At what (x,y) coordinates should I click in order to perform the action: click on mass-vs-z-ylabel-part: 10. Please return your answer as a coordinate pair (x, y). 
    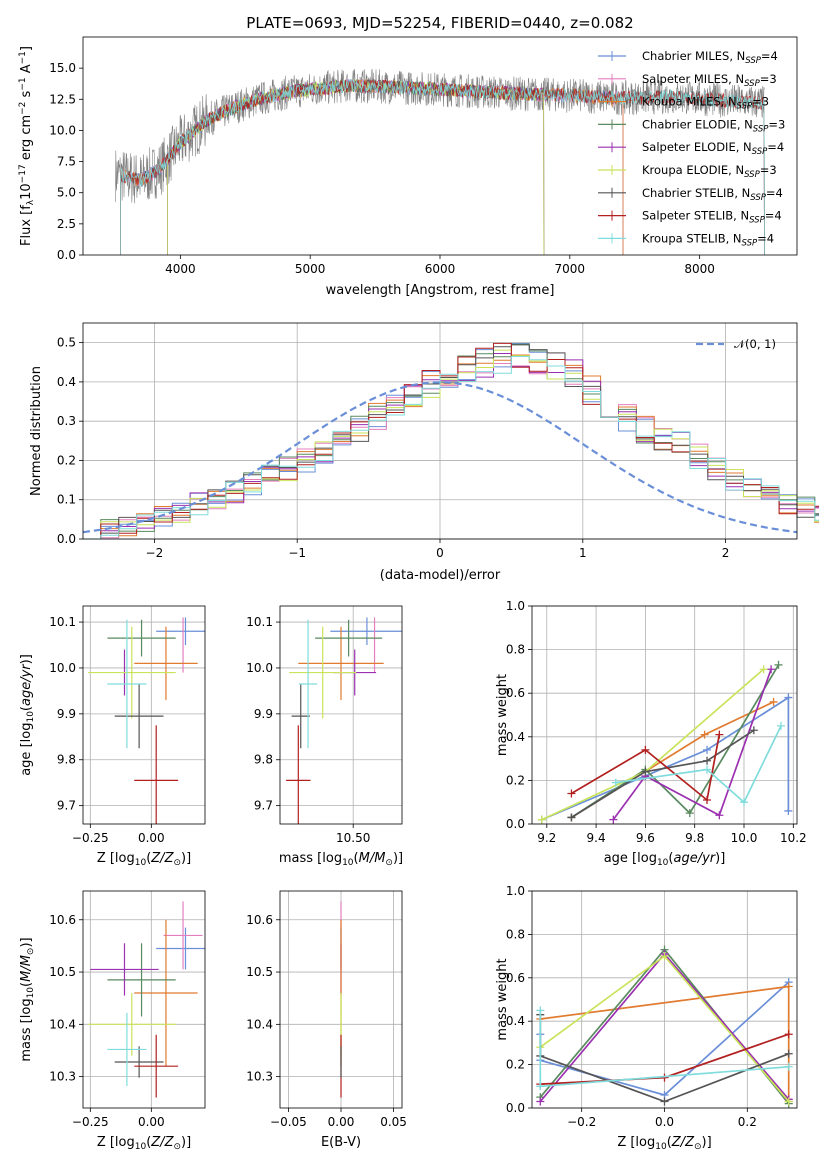
    Looking at the image, I should click on (31, 993).